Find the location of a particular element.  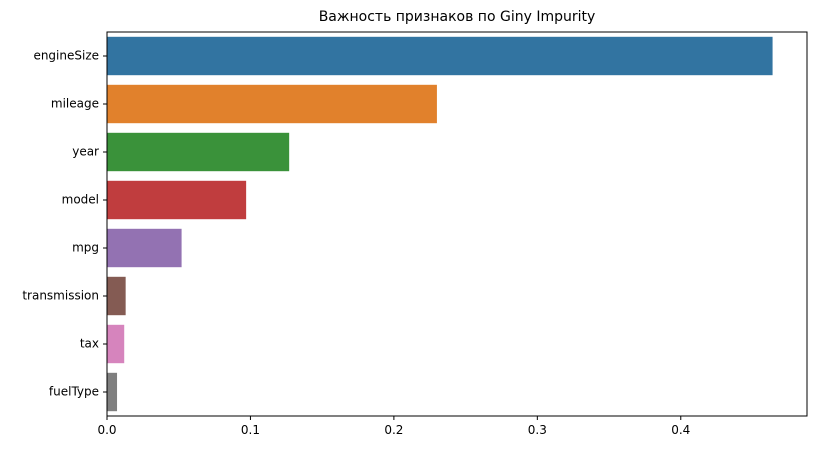

x-tick-label: 0.1 is located at coordinates (250, 430).